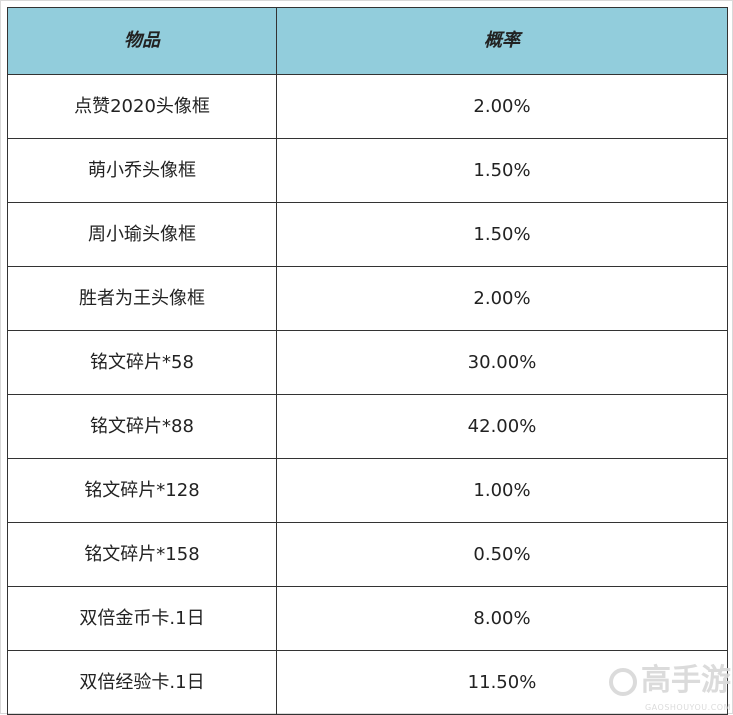 The image size is (733, 715). I want to click on table-row: 铭文碎片*88 42.00%, so click(367, 426).